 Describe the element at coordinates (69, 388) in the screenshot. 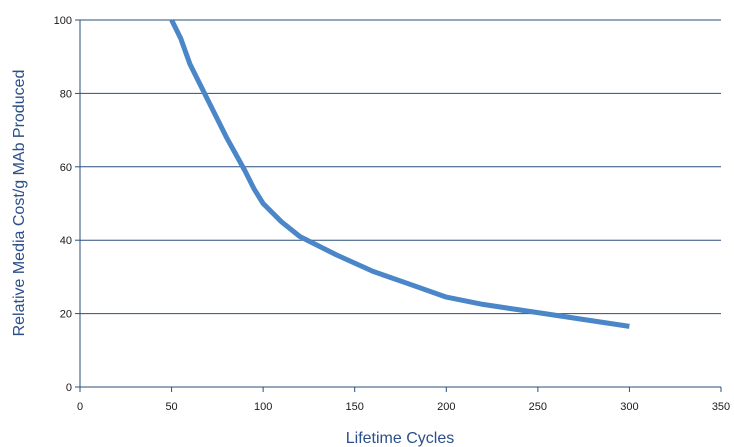

I see `y-tick-label: 0` at that location.